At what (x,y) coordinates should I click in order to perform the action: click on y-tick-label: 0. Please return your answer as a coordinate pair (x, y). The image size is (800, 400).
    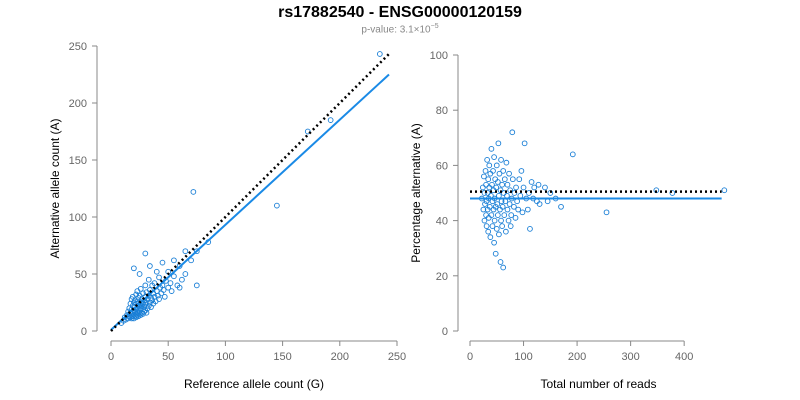
    Looking at the image, I should click on (84, 332).